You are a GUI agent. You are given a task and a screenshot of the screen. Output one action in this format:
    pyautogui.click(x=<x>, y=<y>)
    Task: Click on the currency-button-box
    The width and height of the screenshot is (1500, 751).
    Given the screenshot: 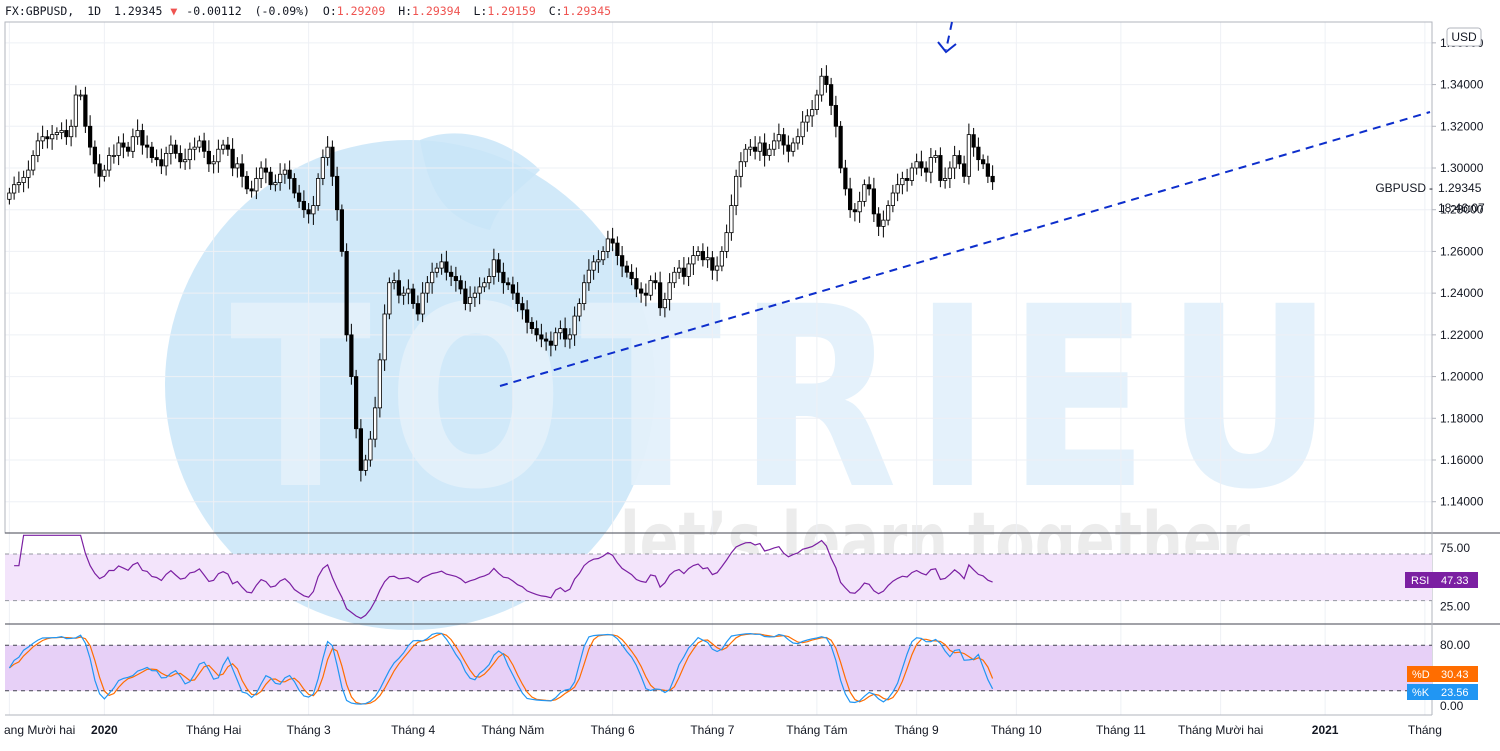 What is the action you would take?
    pyautogui.click(x=1464, y=37)
    